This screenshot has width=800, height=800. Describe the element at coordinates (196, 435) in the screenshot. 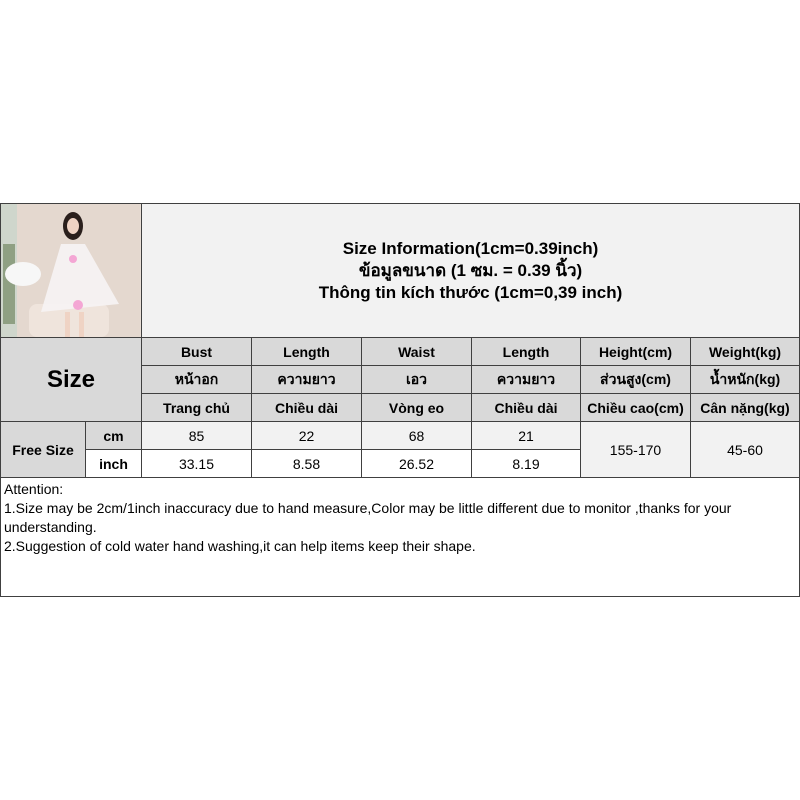

I see `cm-value: 85` at that location.